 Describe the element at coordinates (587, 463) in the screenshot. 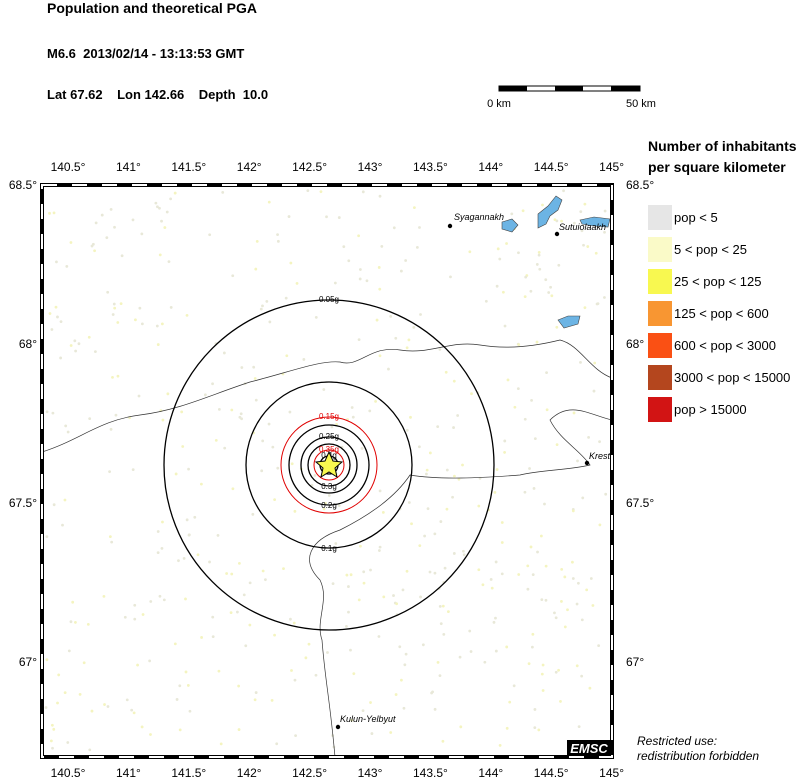

I see `place-dot` at that location.